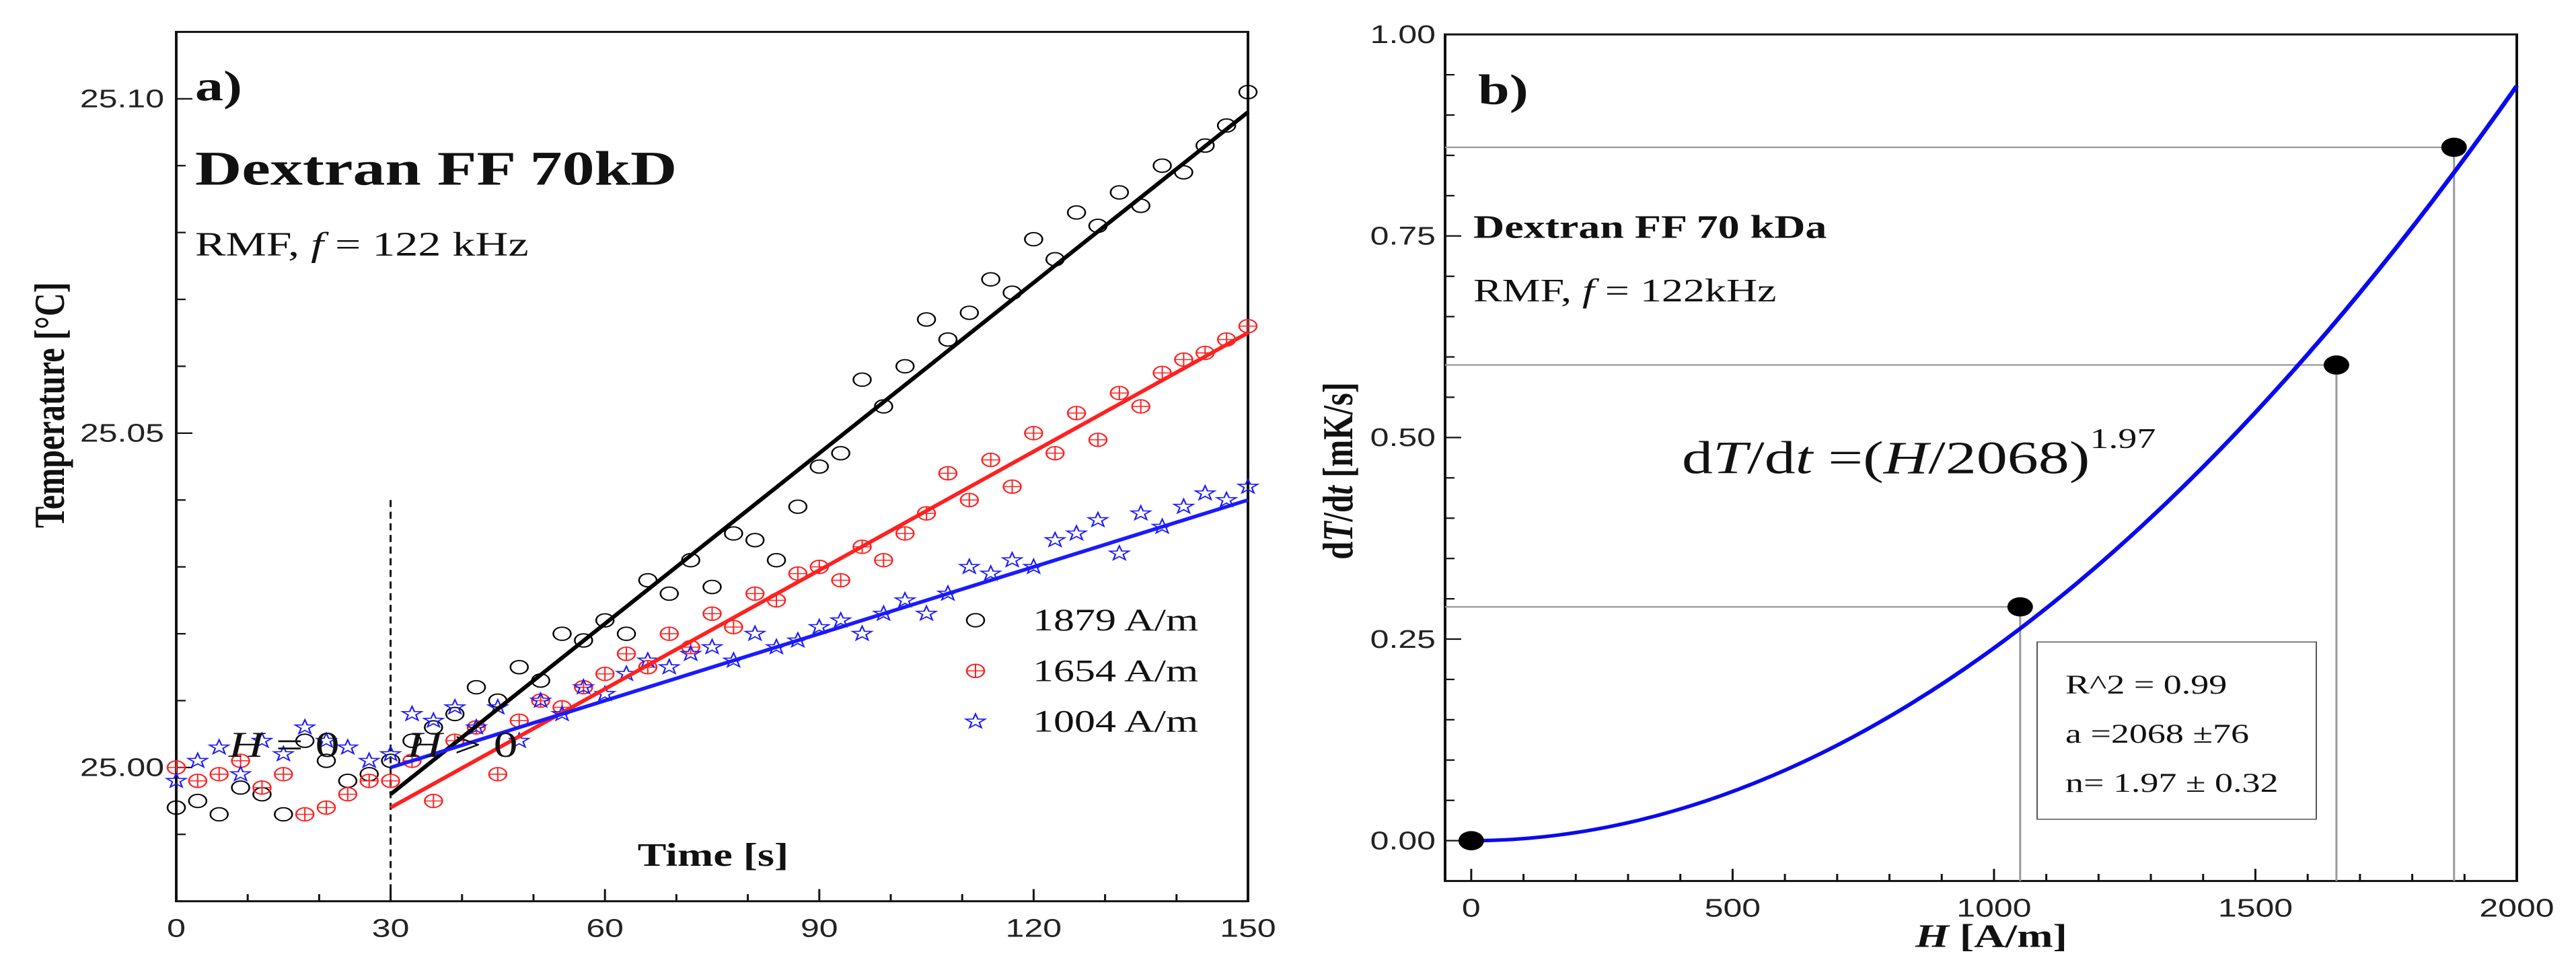 Image resolution: width=2576 pixels, height=962 pixels. I want to click on panel-b-label: b), so click(1503, 90).